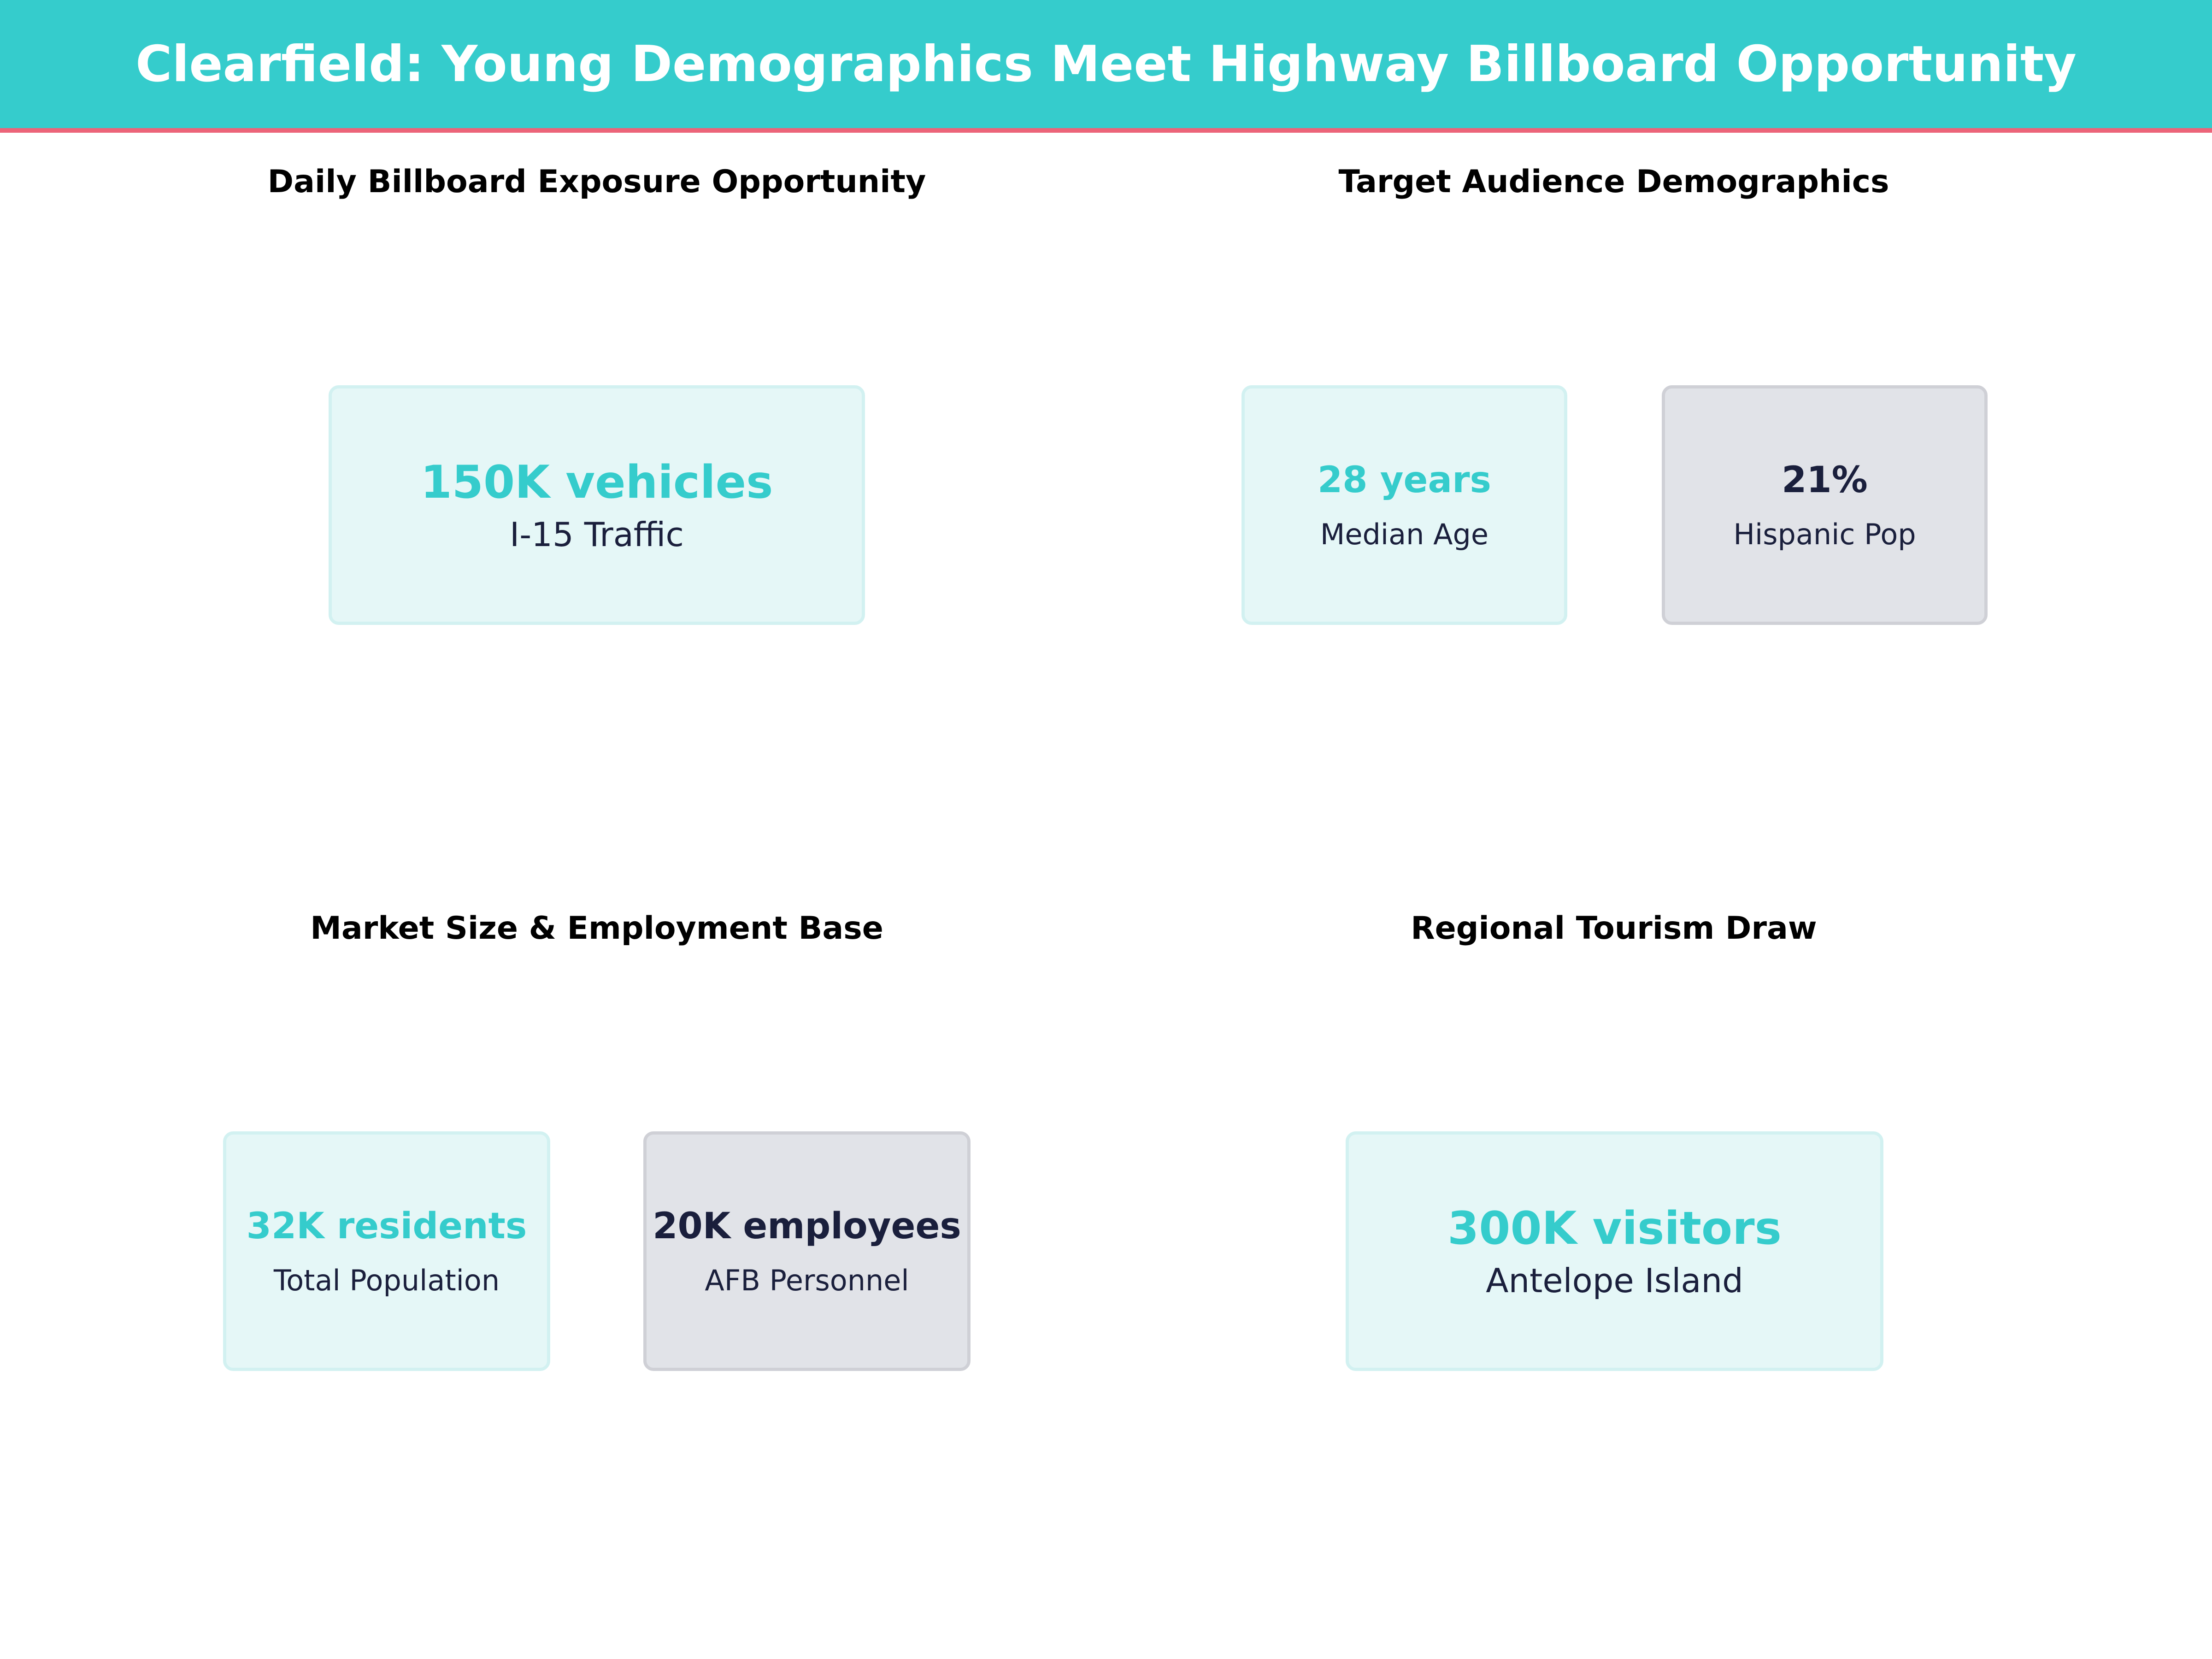 This screenshot has height=1659, width=2212. I want to click on stat-card-hispanic-pop: 21% Hispanic Pop, so click(1825, 505).